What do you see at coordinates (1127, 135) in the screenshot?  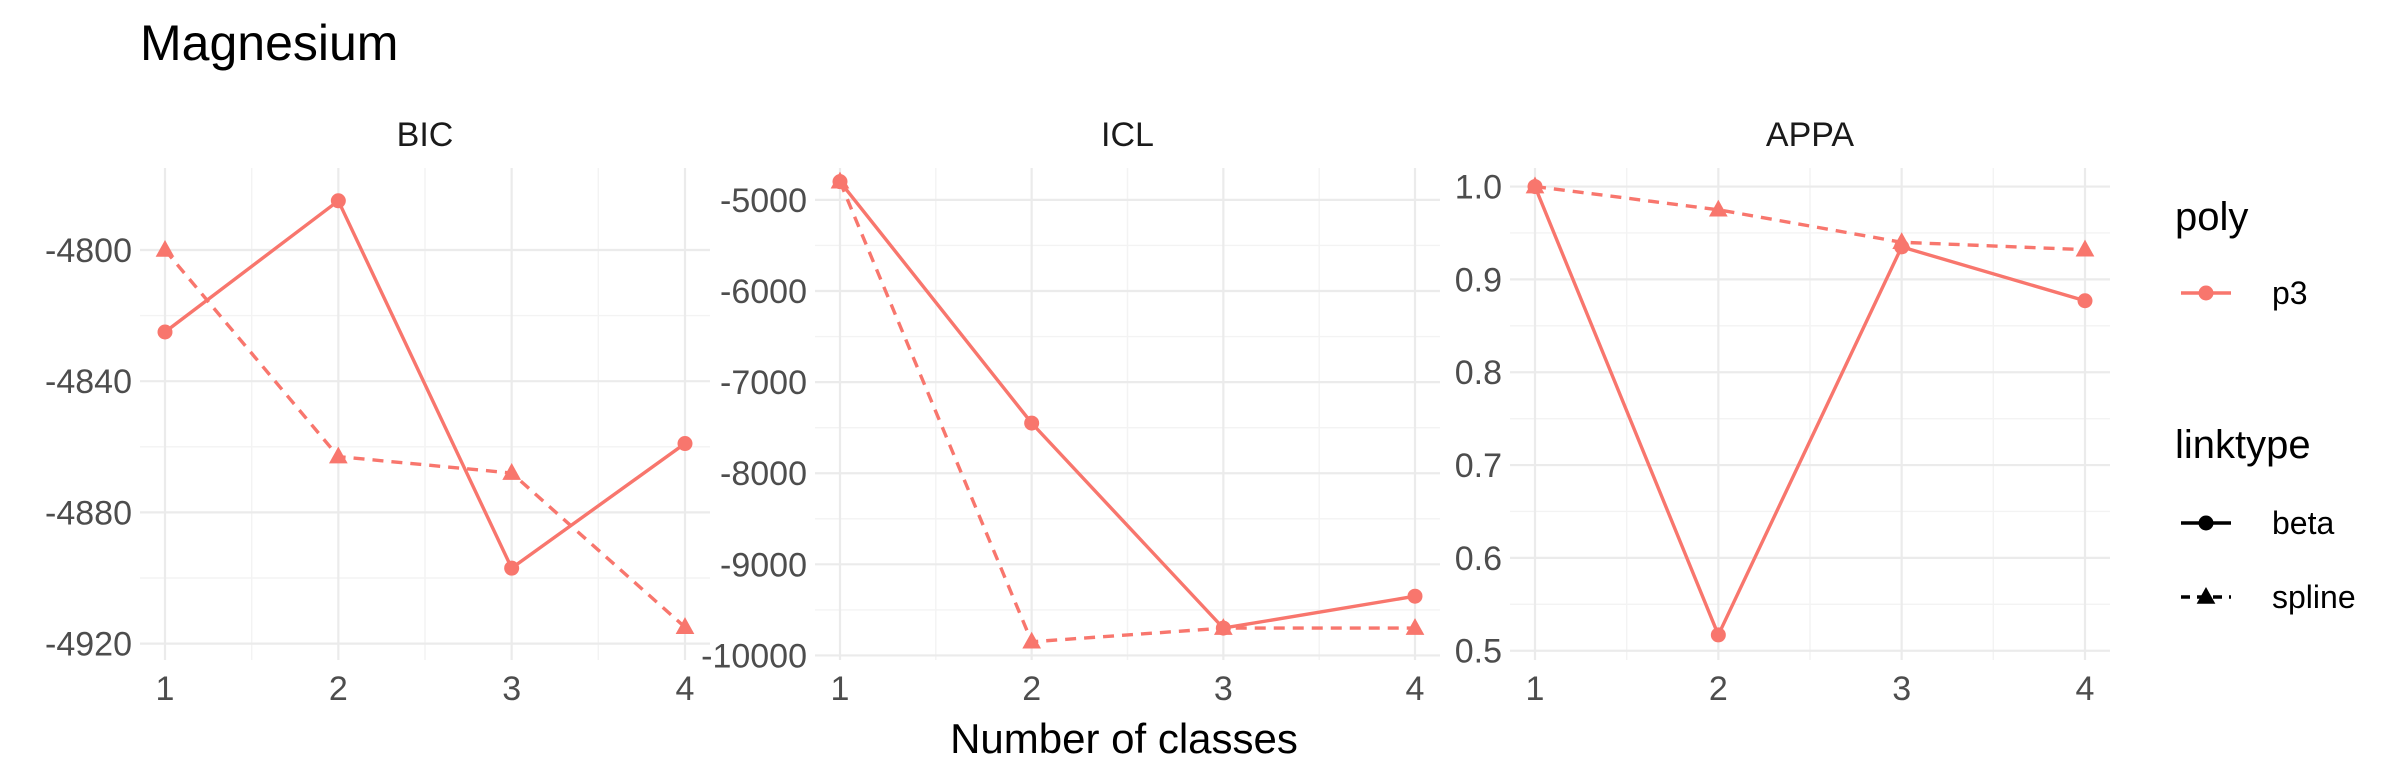 I see `facet-label-icl: ICL` at bounding box center [1127, 135].